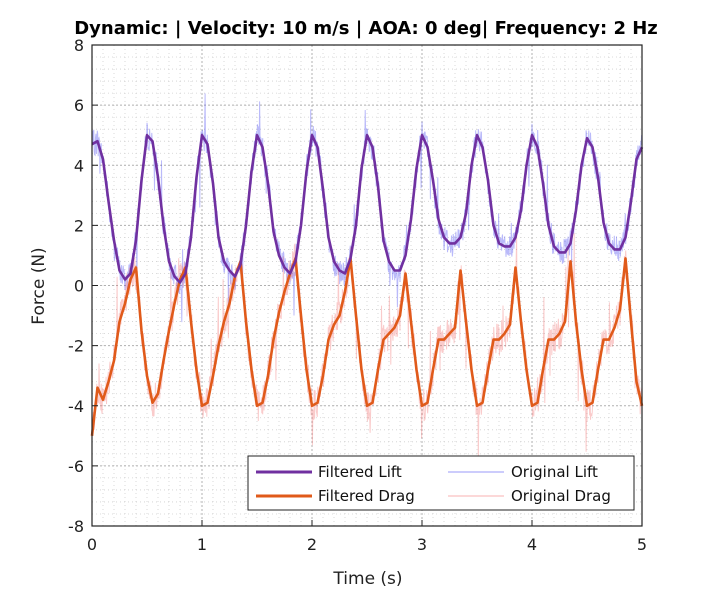 The width and height of the screenshot is (709, 591). What do you see at coordinates (79, 286) in the screenshot?
I see `y-tick-label: 0` at bounding box center [79, 286].